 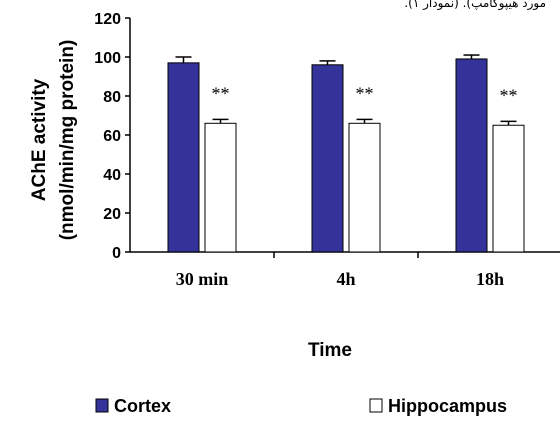 I want to click on x-axis: 30 min 4h 18h, so click(x=345, y=270).